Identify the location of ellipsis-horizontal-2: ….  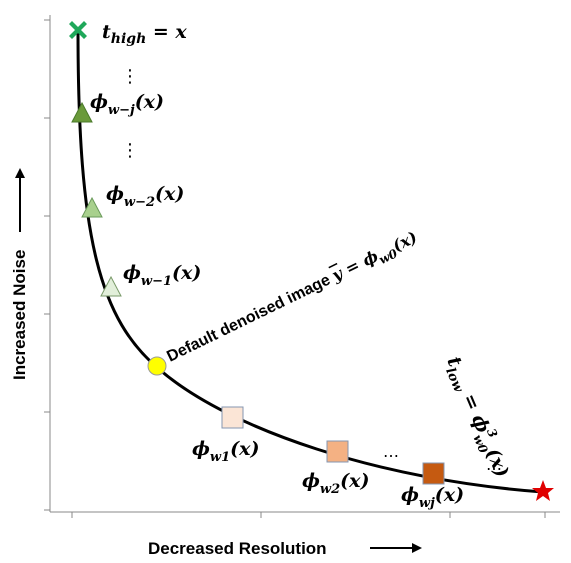
(494, 464).